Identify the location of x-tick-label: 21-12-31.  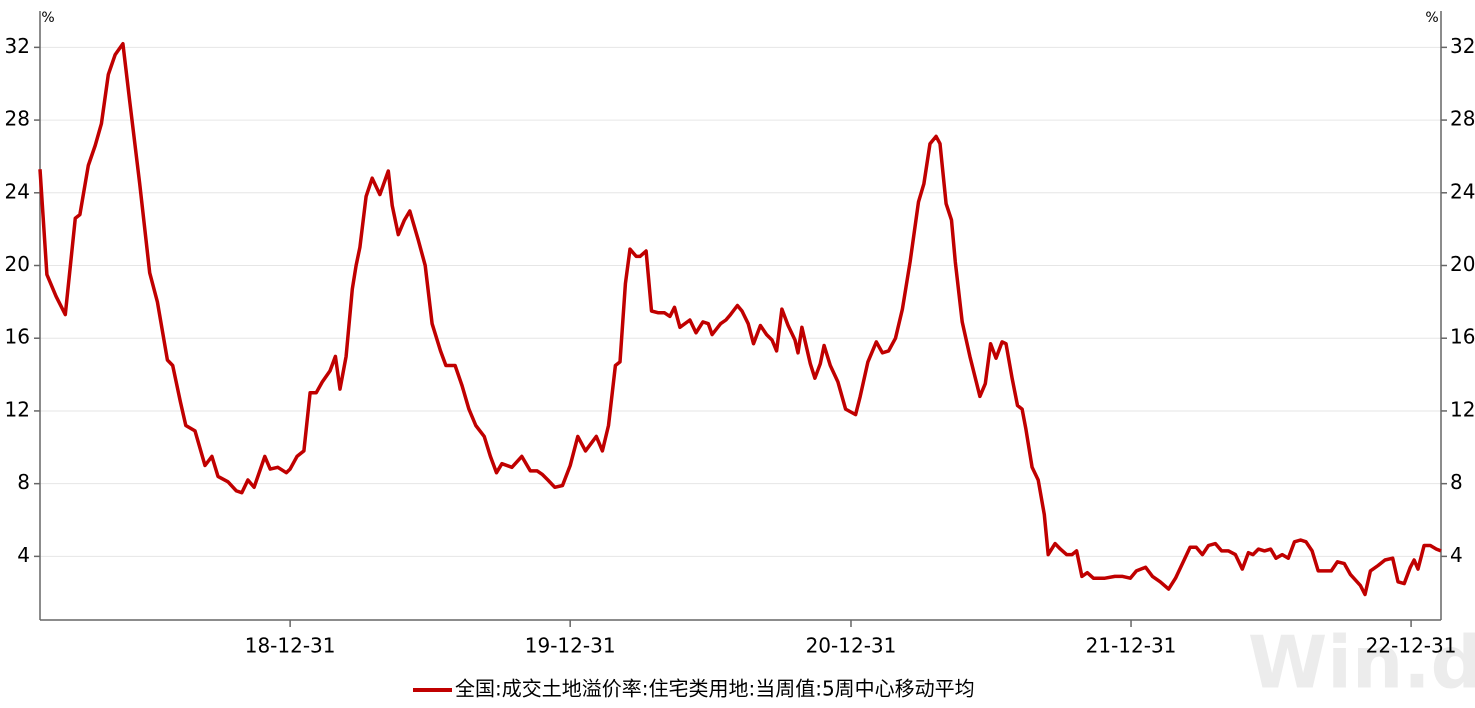
(1131, 646).